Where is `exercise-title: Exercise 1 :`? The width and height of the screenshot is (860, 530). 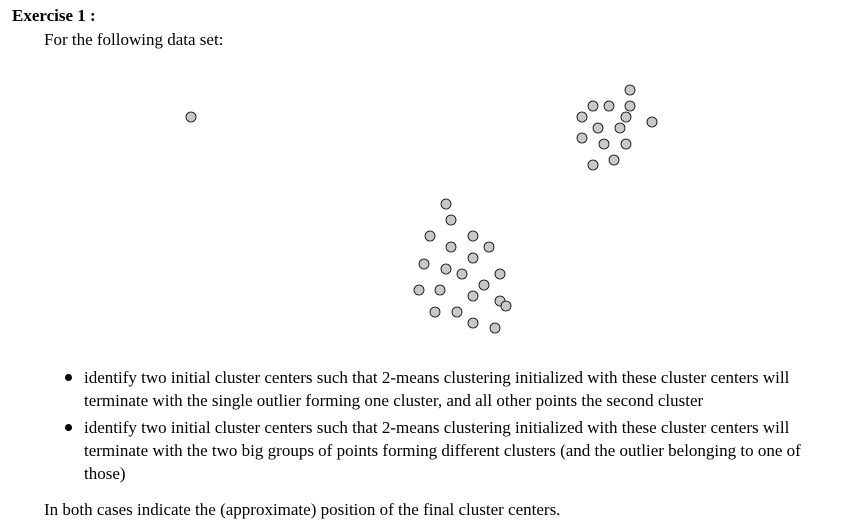 exercise-title: Exercise 1 : is located at coordinates (54, 15).